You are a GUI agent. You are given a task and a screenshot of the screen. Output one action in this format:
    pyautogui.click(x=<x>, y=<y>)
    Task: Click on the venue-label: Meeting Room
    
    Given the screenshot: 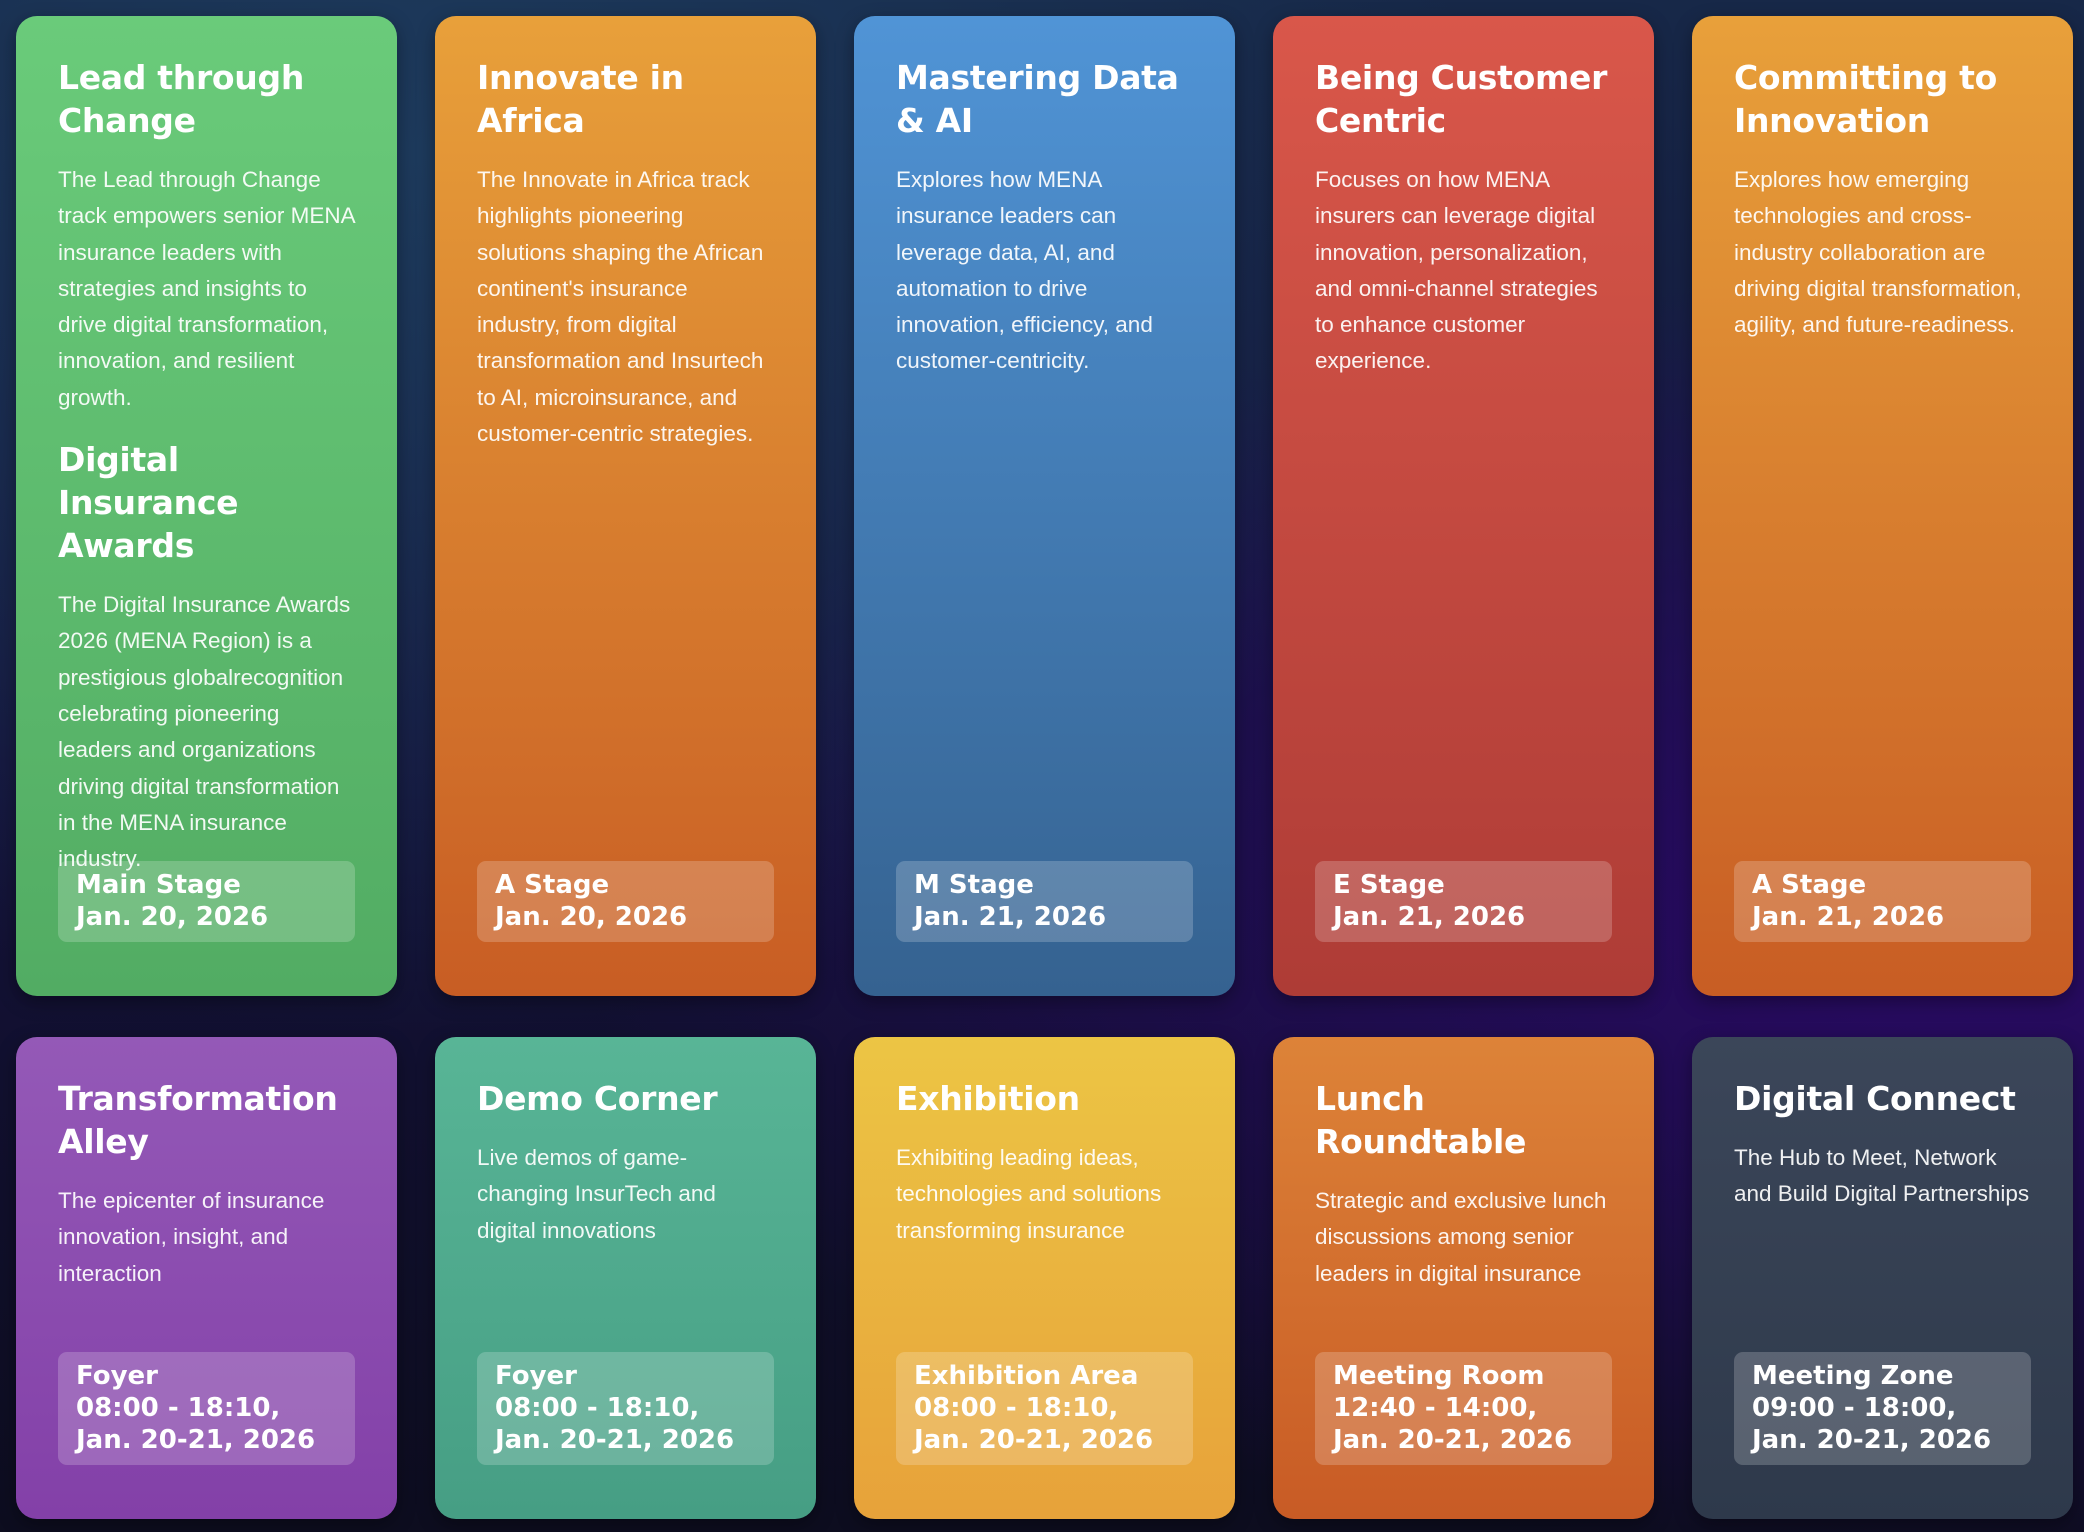 What is the action you would take?
    pyautogui.click(x=1439, y=1376)
    